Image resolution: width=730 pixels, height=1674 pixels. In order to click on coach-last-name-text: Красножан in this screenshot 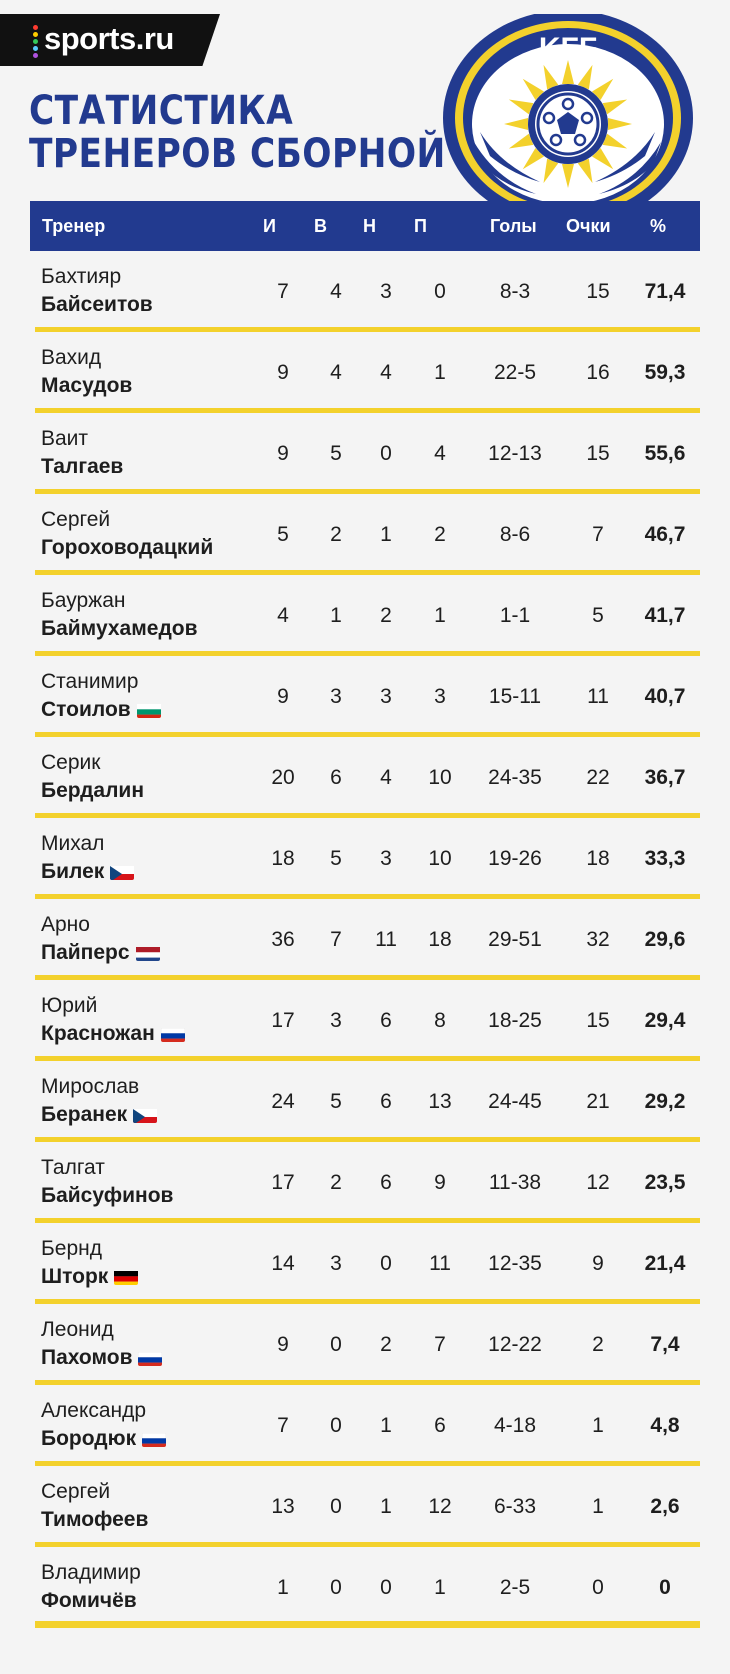, I will do `click(98, 1033)`.